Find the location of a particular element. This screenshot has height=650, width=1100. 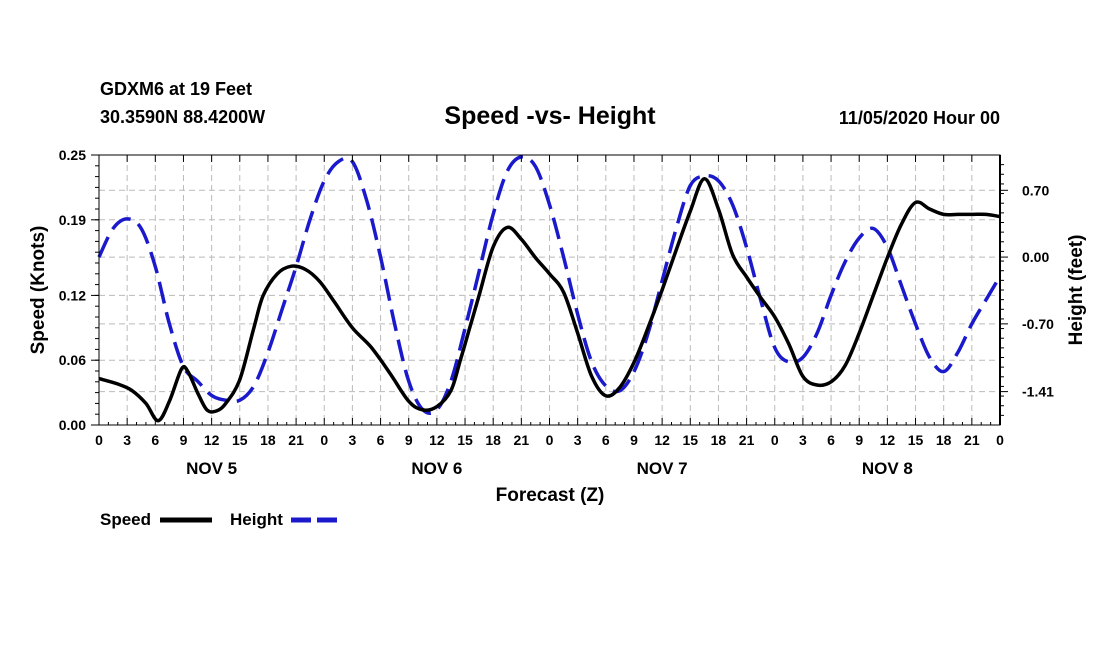

right-y-axis: -1.41 -0.70 0.00 0.70 is located at coordinates (1027, 290).